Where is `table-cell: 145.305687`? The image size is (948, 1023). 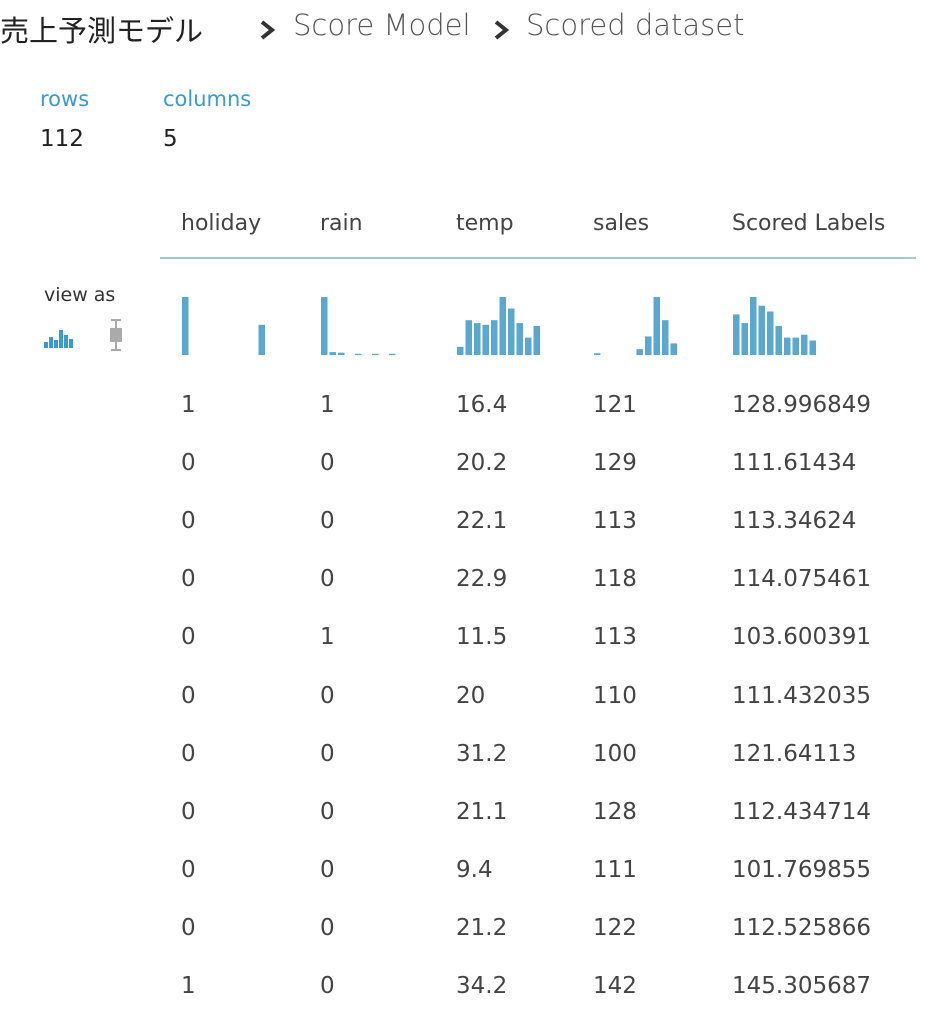
table-cell: 145.305687 is located at coordinates (802, 986).